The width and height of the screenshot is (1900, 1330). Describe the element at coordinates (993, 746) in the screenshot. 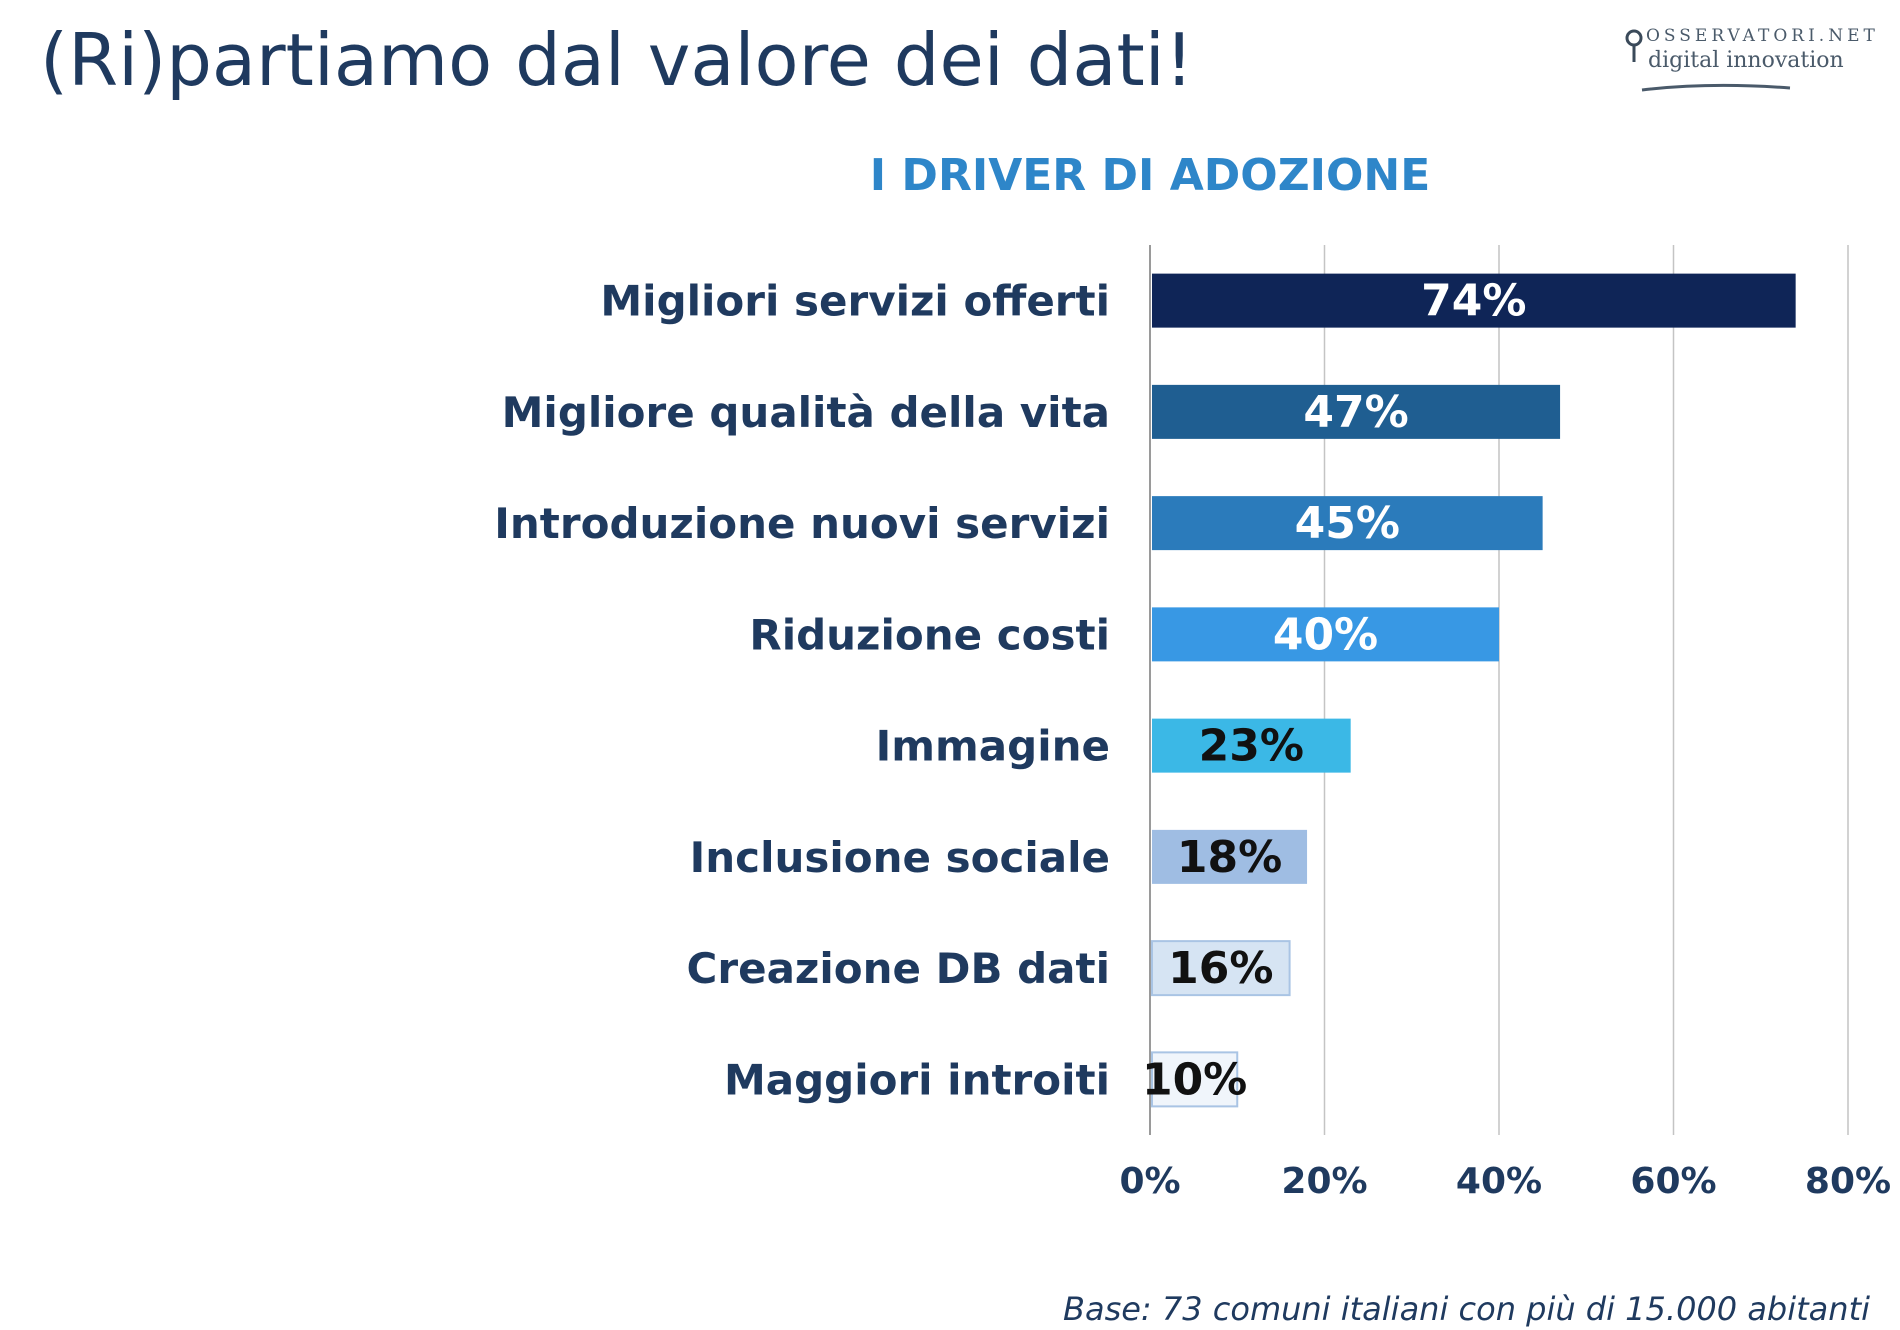

I see `category-label: Immagine` at that location.